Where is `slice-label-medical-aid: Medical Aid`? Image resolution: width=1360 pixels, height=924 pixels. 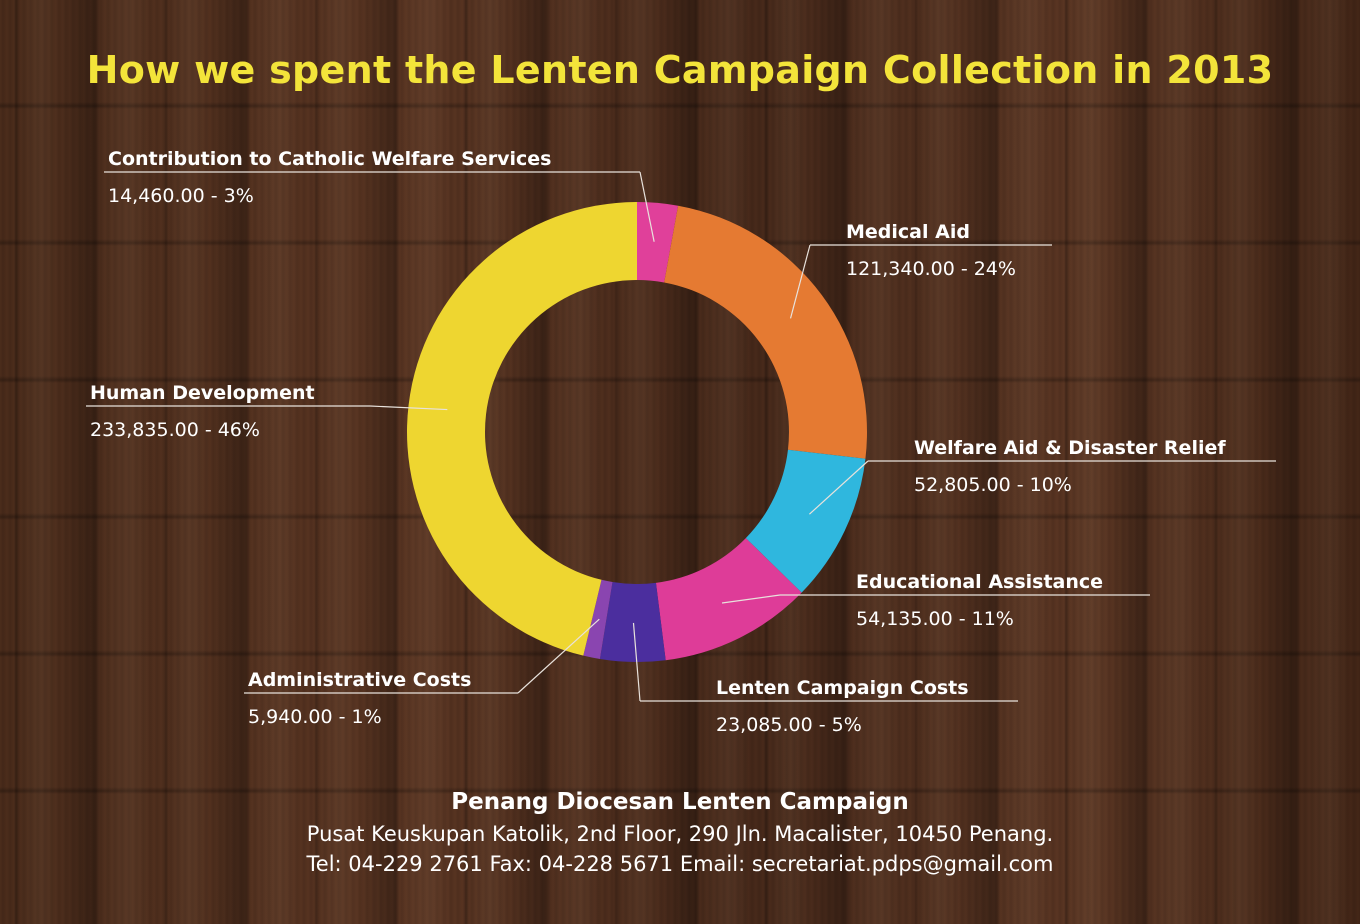 slice-label-medical-aid: Medical Aid is located at coordinates (908, 232).